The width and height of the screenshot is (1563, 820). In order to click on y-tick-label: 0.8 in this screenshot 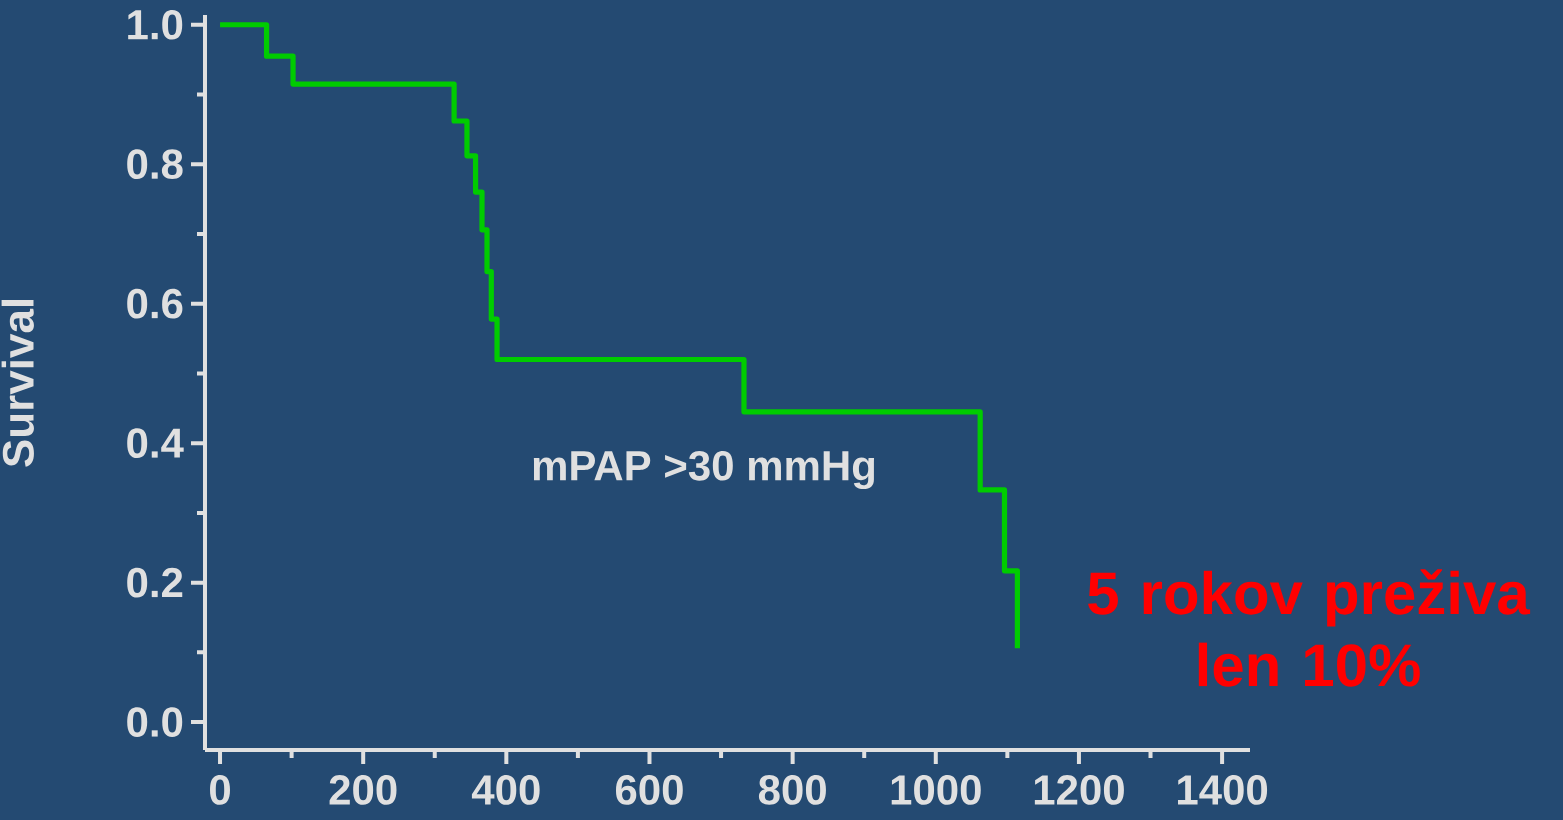, I will do `click(155, 164)`.